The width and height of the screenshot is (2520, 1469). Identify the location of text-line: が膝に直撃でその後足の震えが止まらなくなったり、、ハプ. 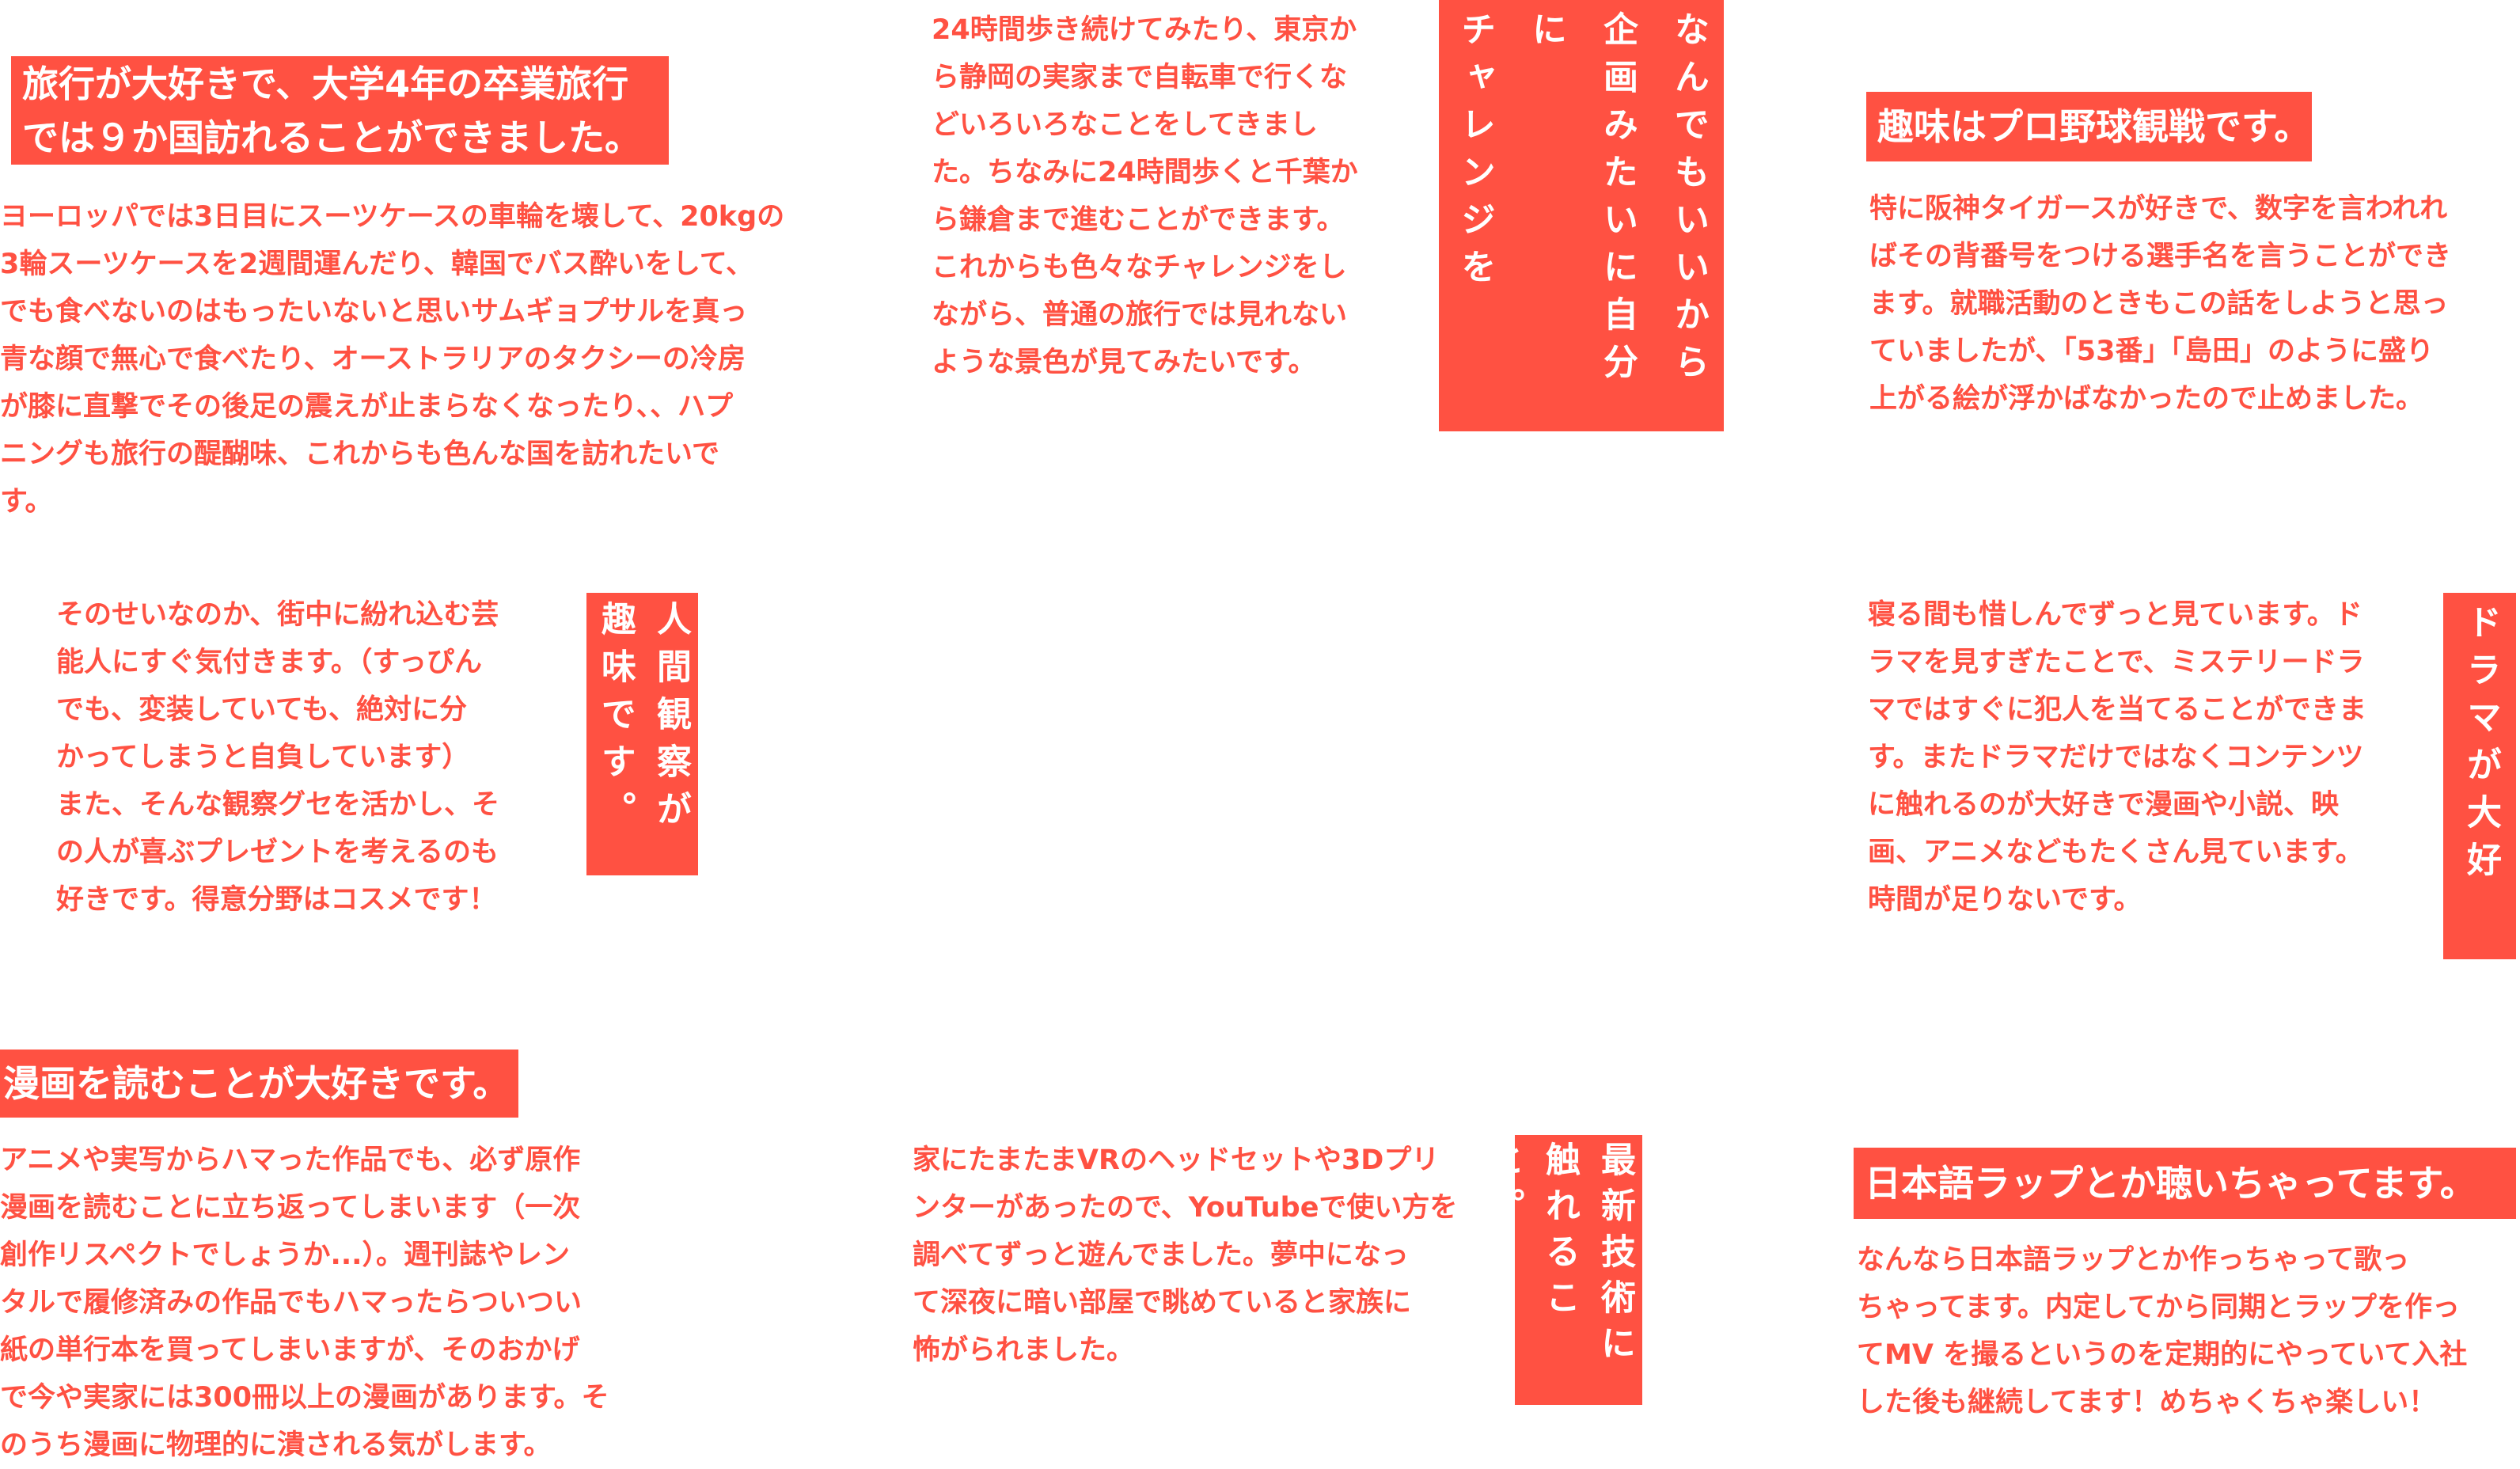
(367, 407).